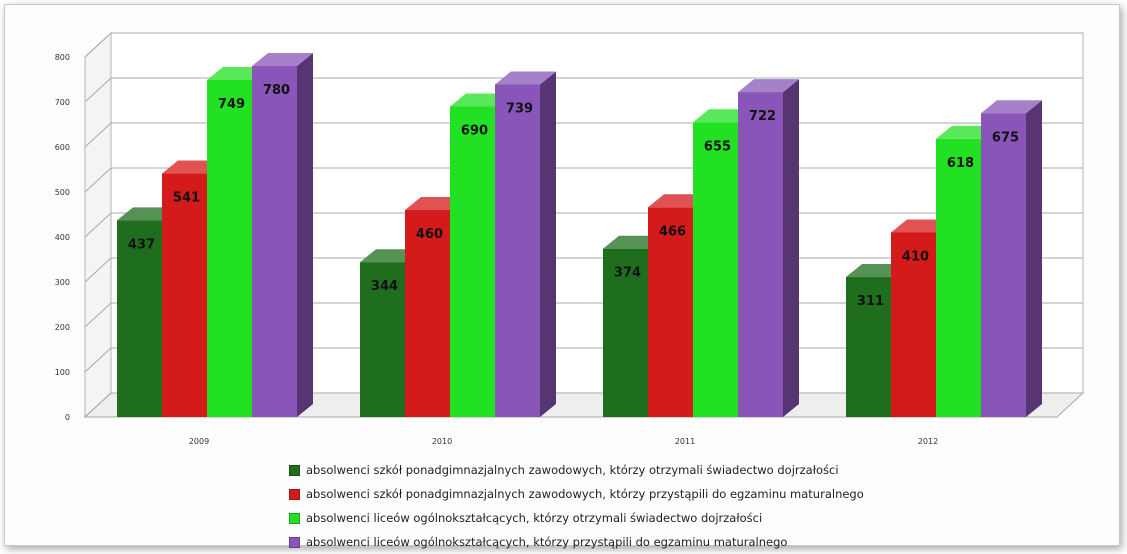 This screenshot has width=1127, height=554. What do you see at coordinates (186, 198) in the screenshot?
I see `data-label: 541` at bounding box center [186, 198].